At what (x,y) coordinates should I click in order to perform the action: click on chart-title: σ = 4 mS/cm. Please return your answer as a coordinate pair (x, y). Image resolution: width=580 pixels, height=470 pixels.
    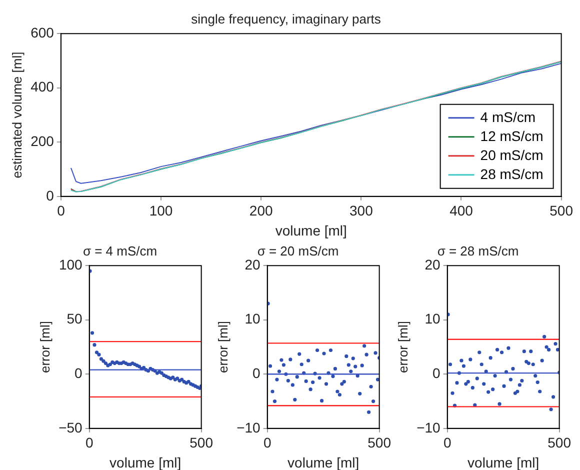
    Looking at the image, I should click on (120, 250).